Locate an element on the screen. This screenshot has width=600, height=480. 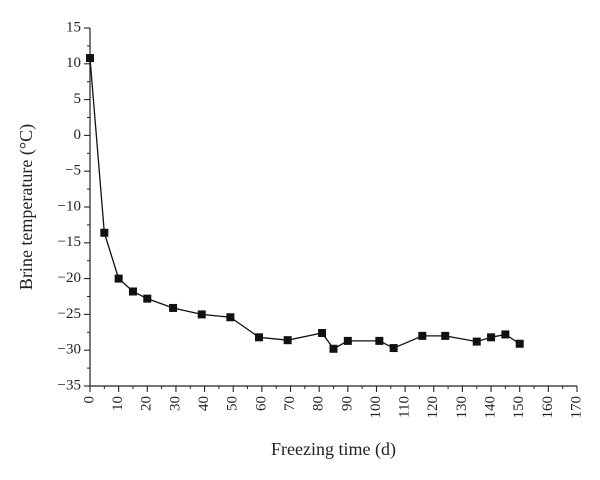
x-tick-label: 170 is located at coordinates (576, 407).